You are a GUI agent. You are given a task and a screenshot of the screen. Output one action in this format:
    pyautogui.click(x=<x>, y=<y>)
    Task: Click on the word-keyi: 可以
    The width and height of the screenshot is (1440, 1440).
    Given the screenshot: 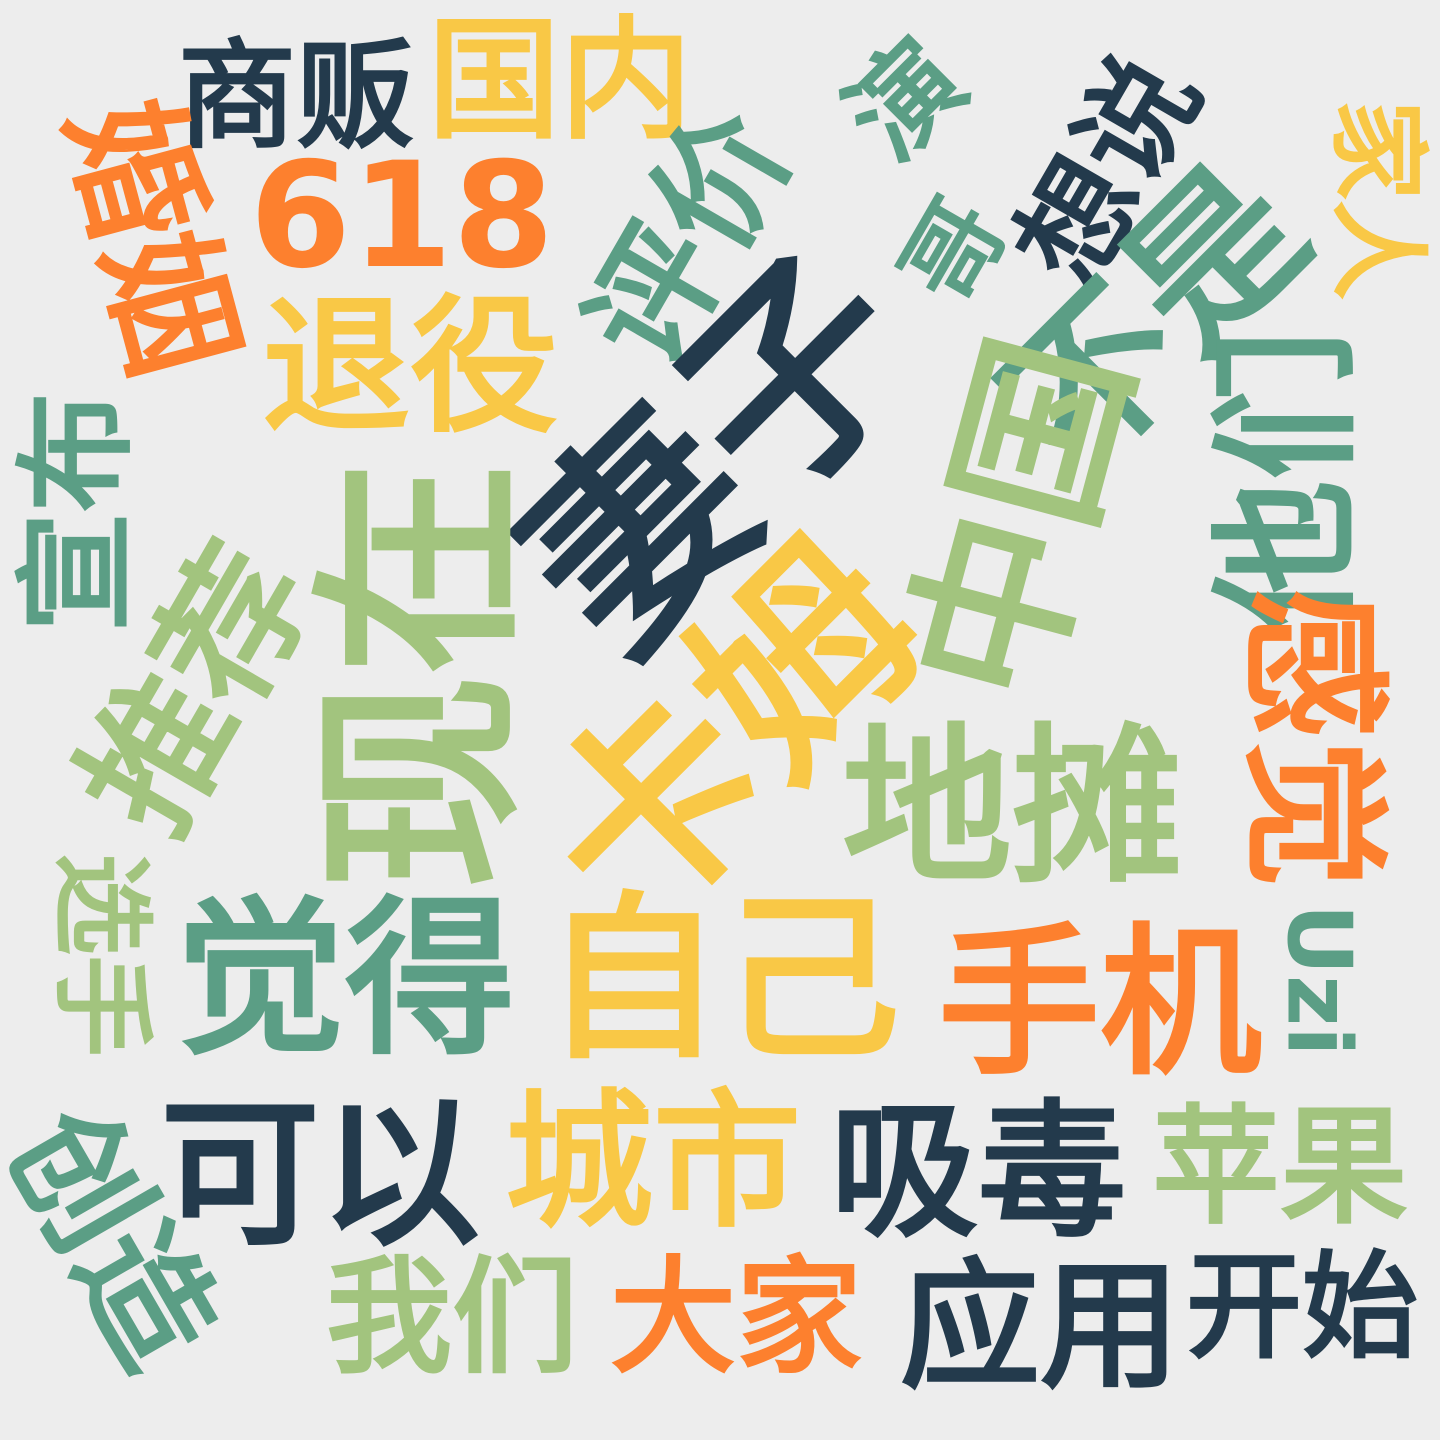 What is the action you would take?
    pyautogui.click(x=320, y=1174)
    